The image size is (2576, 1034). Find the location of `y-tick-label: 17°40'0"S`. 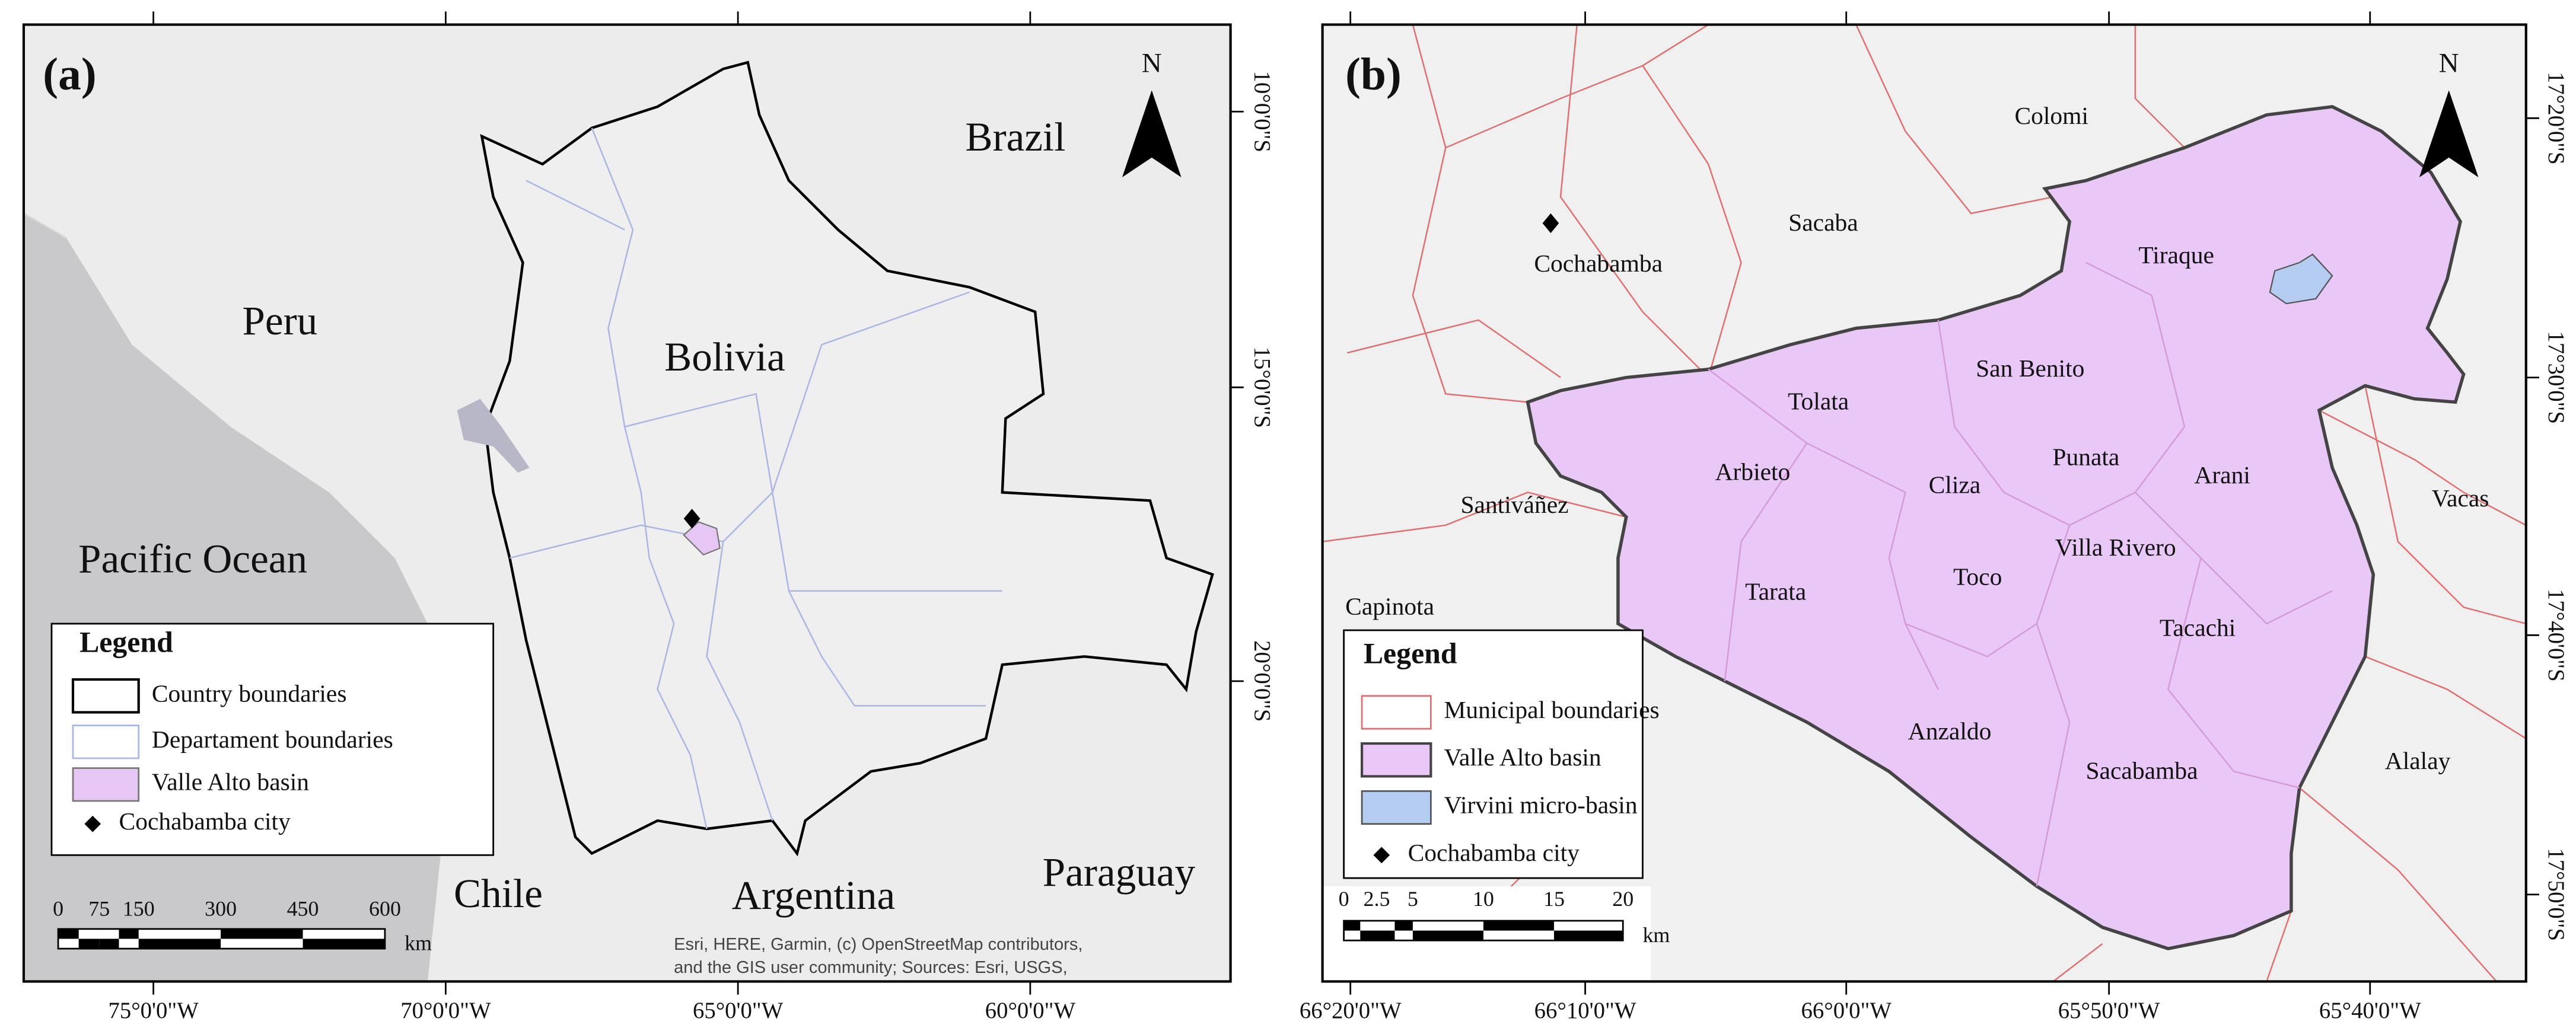

y-tick-label: 17°40'0"S is located at coordinates (2556, 635).